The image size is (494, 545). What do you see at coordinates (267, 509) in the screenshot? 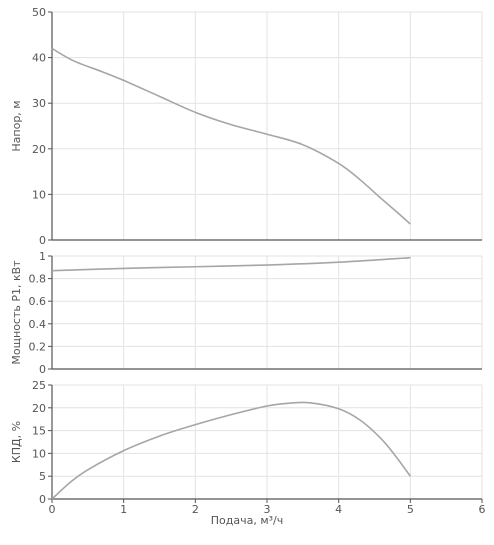
I see `x-tick-label: 3` at bounding box center [267, 509].